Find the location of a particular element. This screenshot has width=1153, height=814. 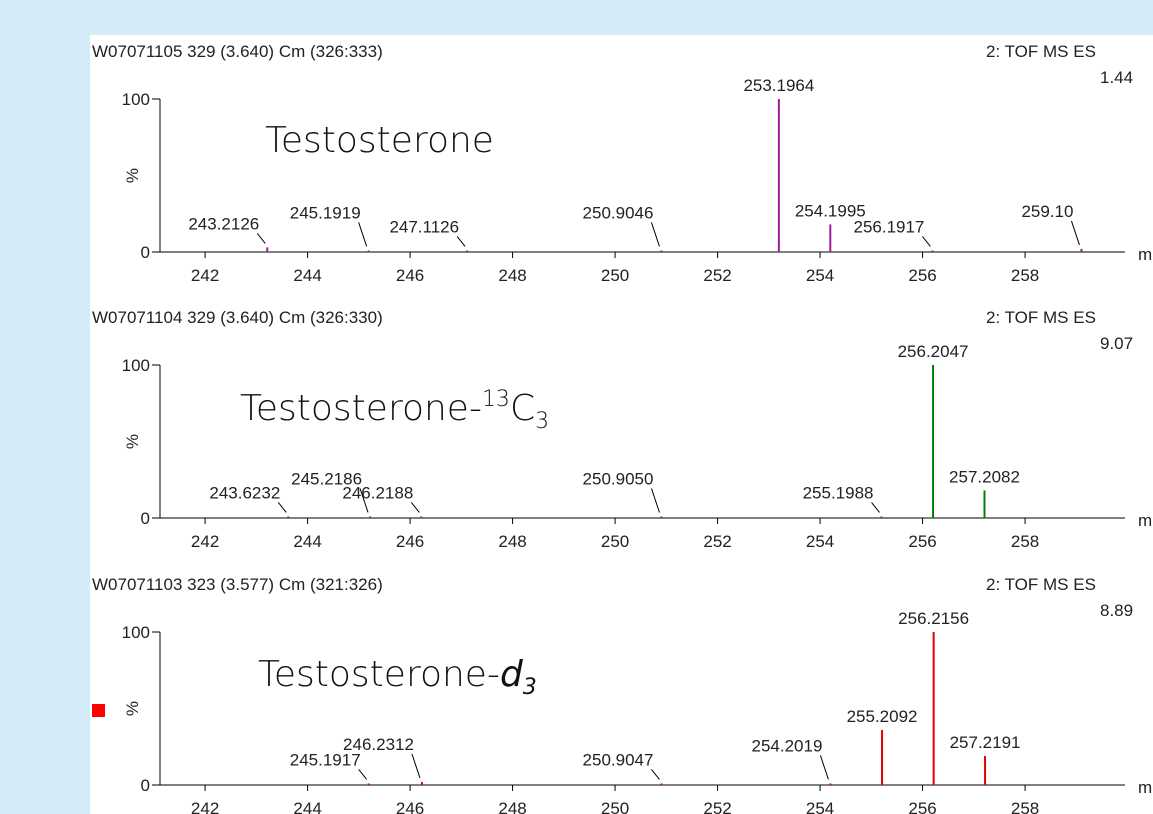

compound: Testosterone-d3 is located at coordinates (397, 677).